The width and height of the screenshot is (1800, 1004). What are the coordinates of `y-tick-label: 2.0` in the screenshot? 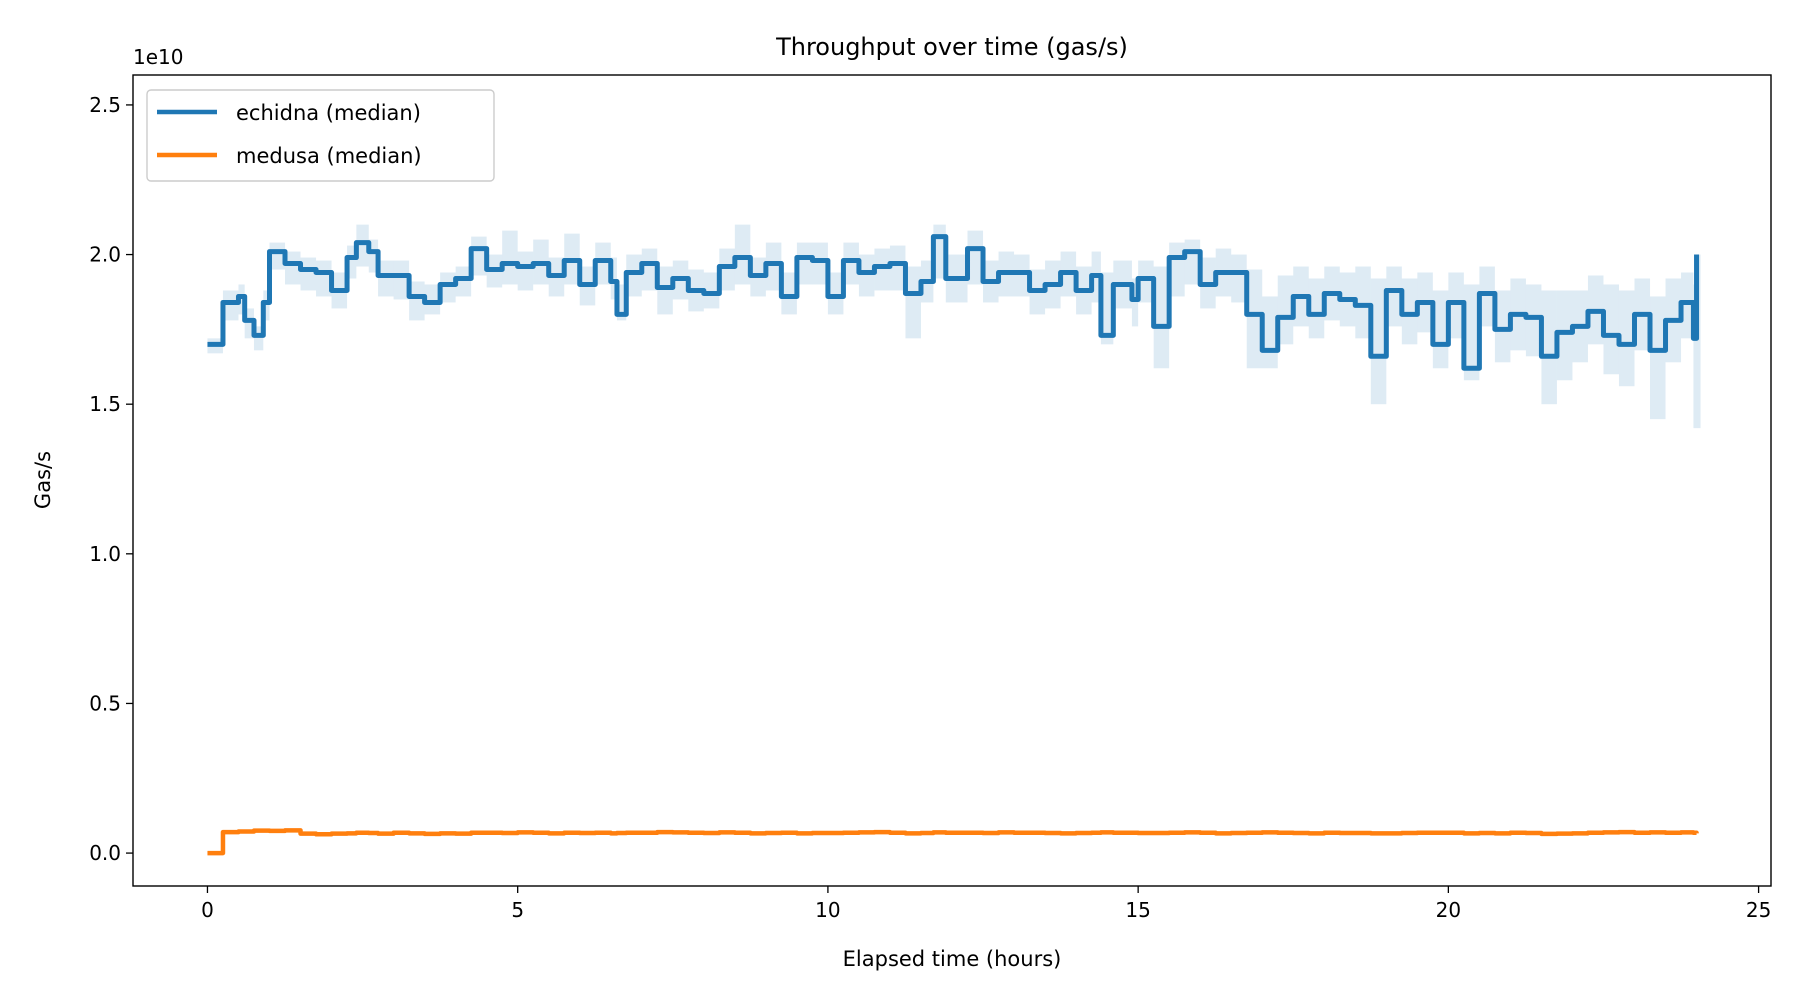 It's located at (105, 255).